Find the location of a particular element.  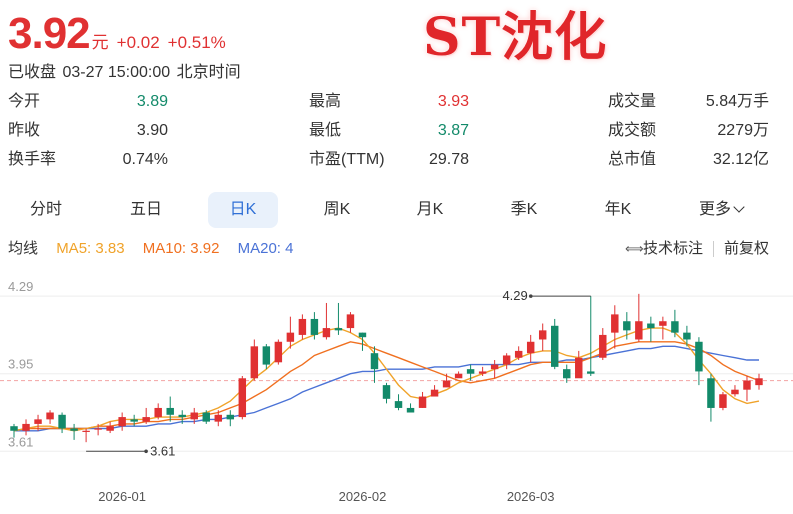

stat-label: 最低 is located at coordinates (325, 130).